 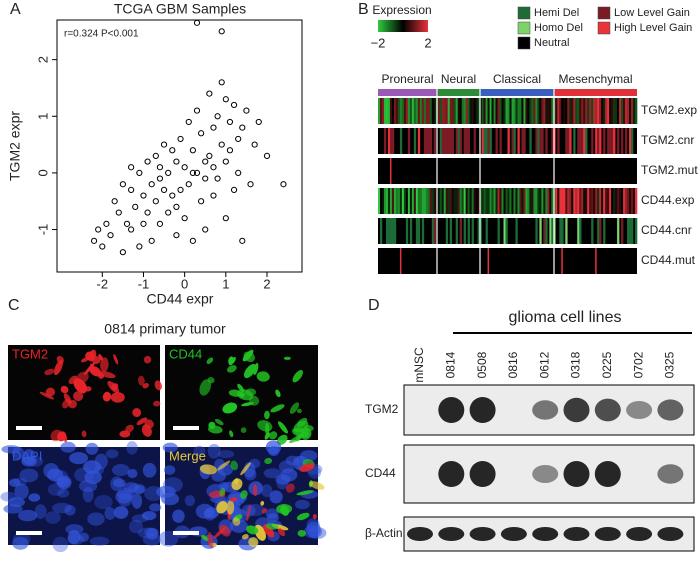 What do you see at coordinates (180, 9) in the screenshot?
I see `chart-title: TCGA GBM Samples` at bounding box center [180, 9].